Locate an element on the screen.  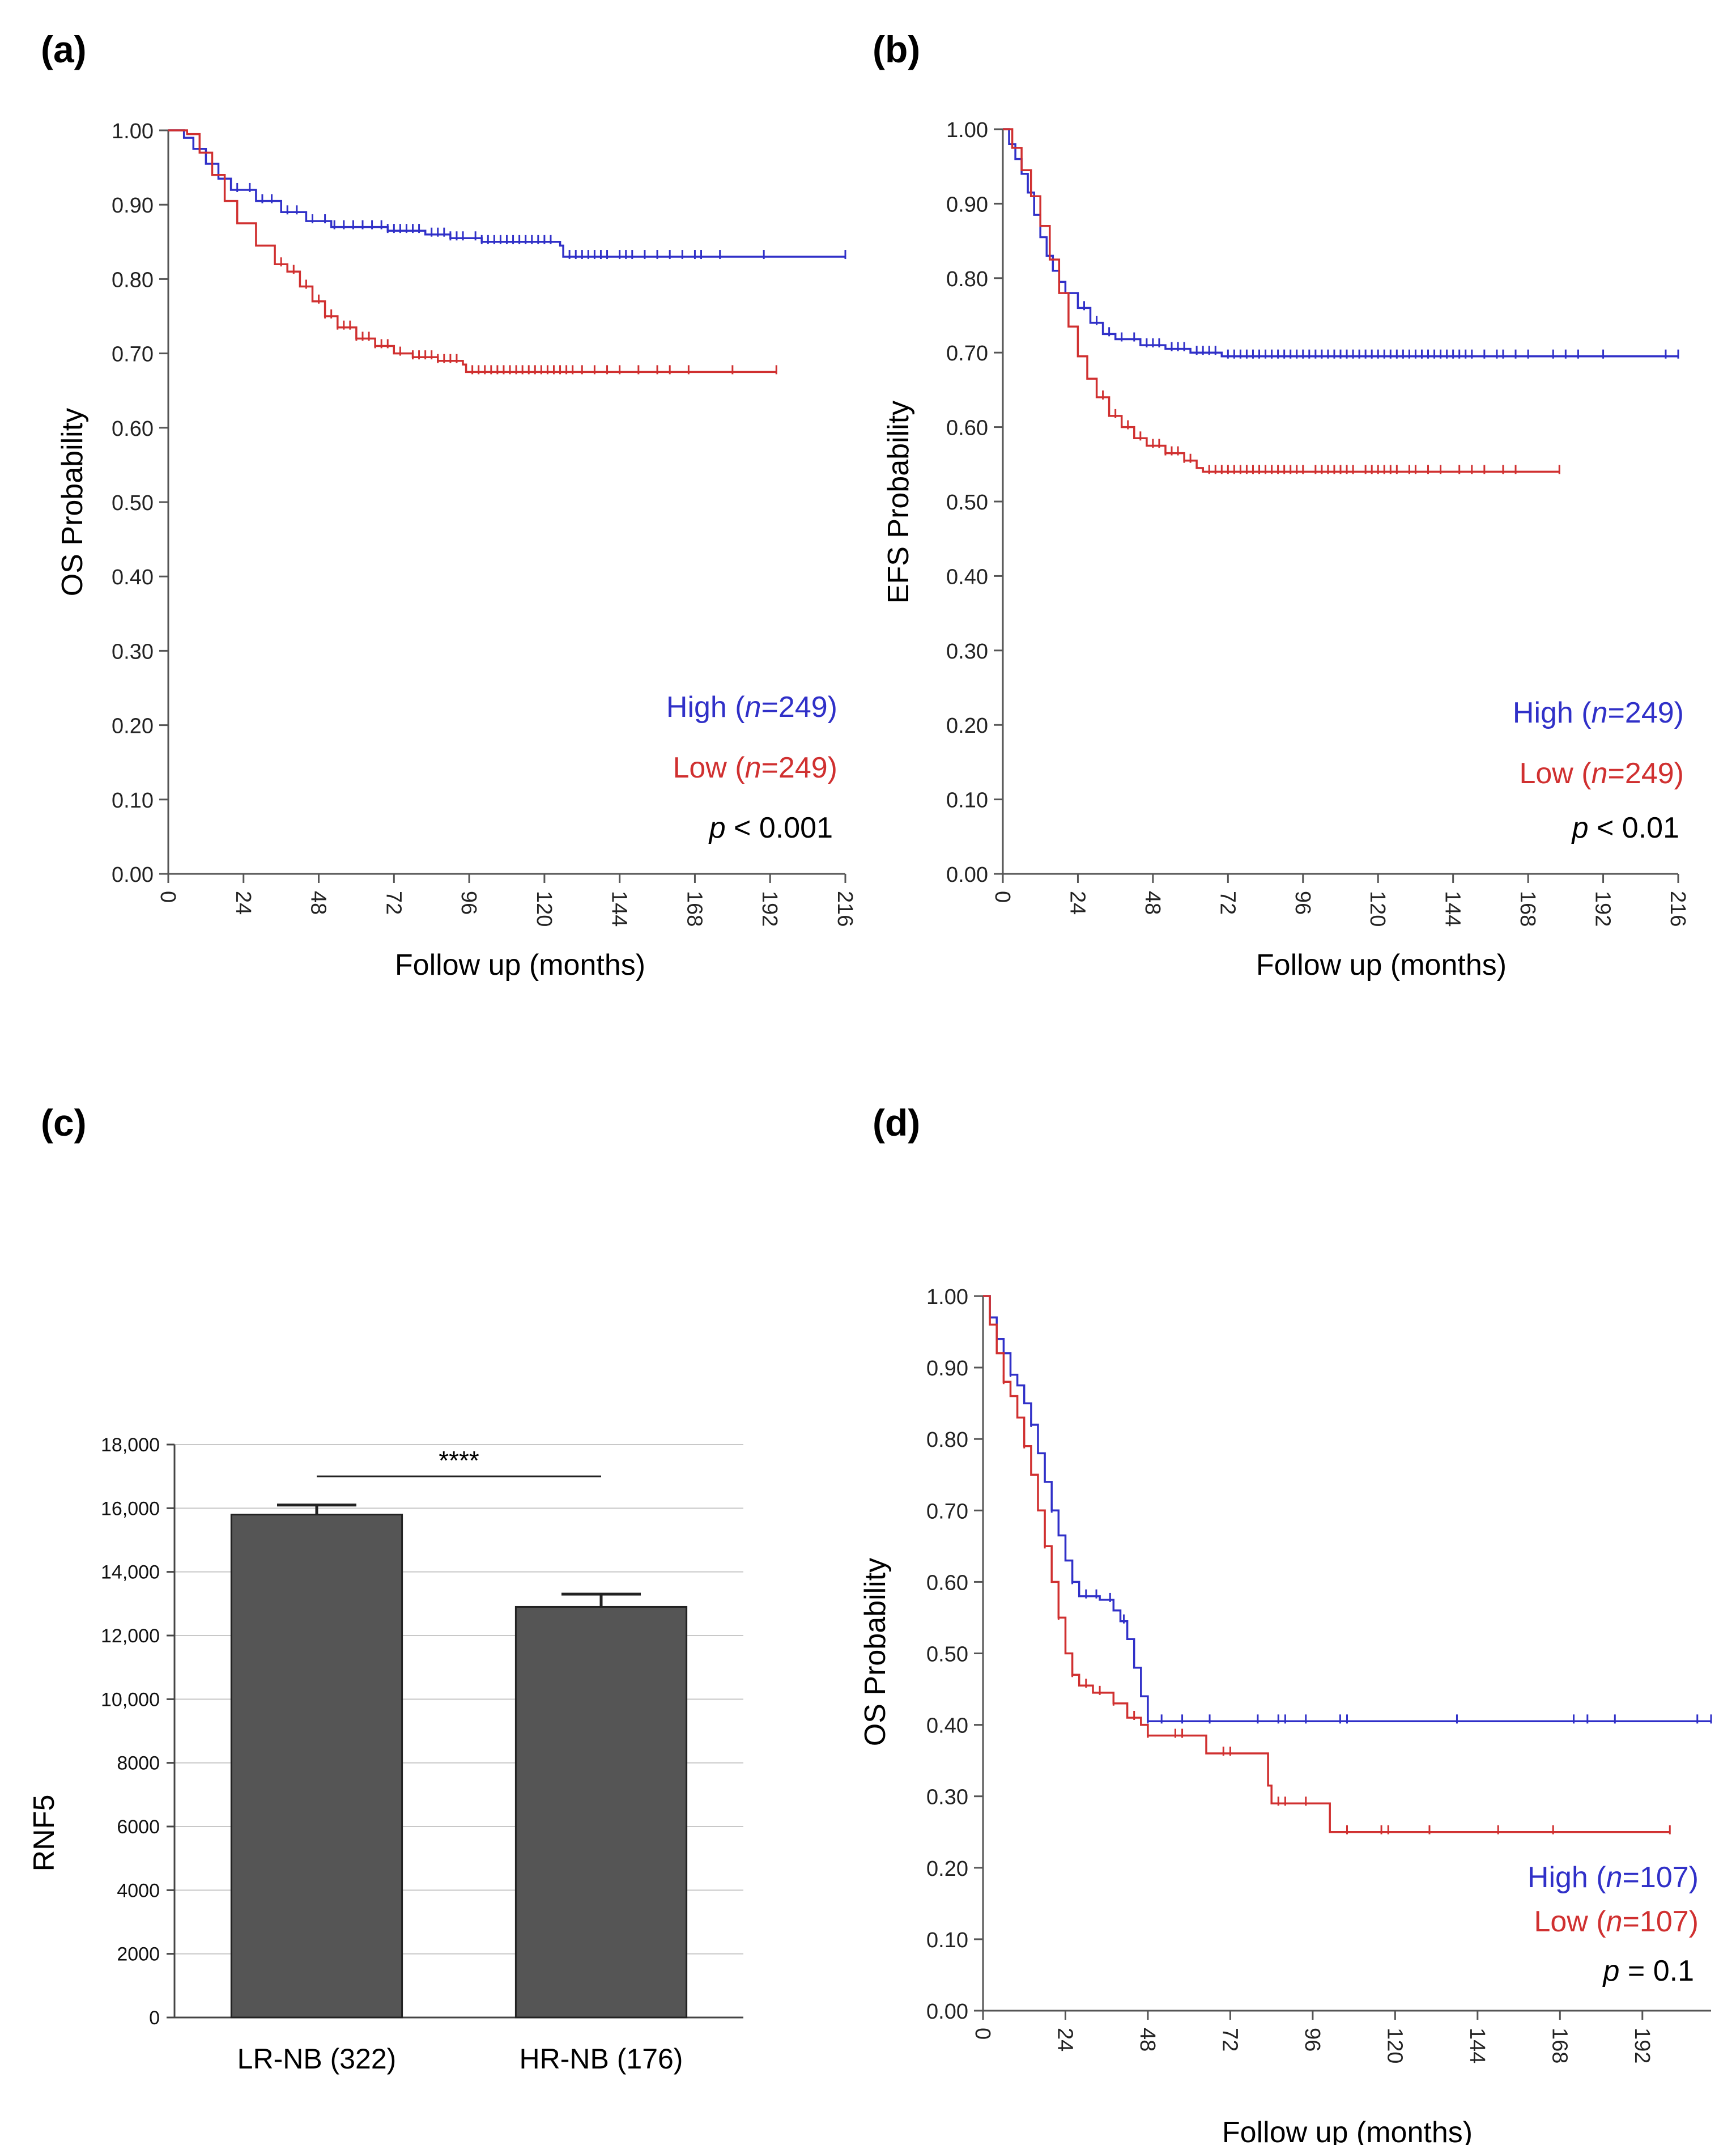
p-value: p < 0.01 is located at coordinates (1625, 828).